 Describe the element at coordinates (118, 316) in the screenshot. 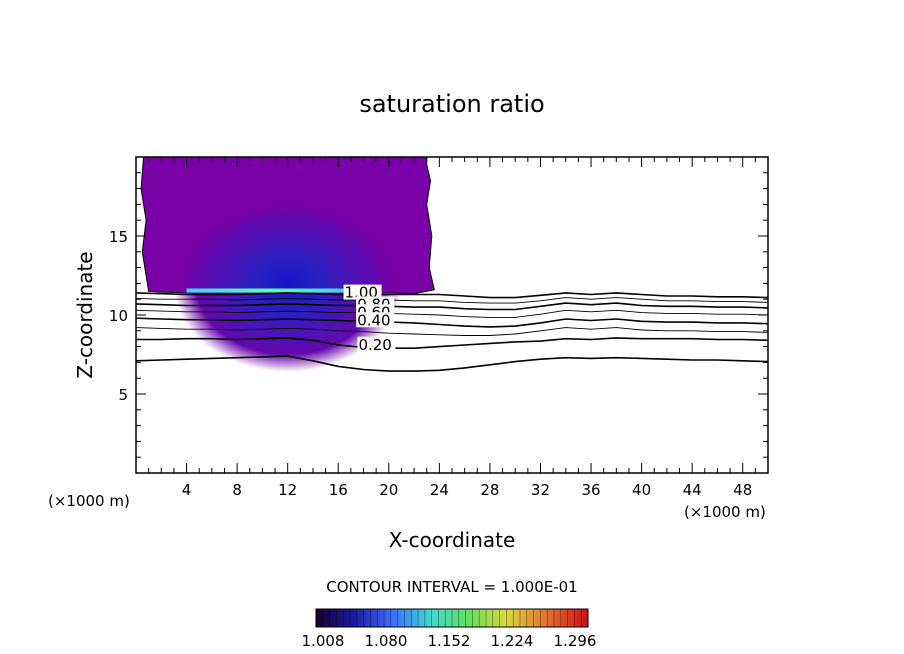

I see `y-tick-label: 10` at that location.